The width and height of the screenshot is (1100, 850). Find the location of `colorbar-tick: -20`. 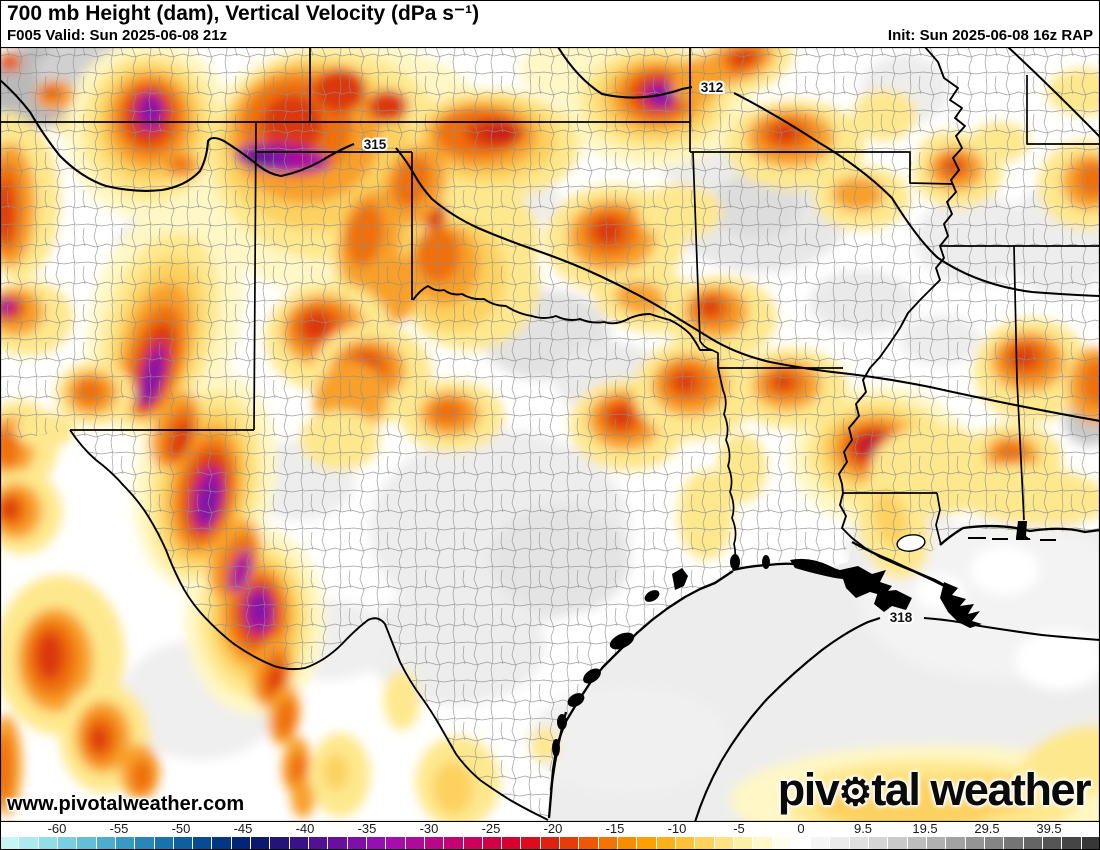

colorbar-tick: -20 is located at coordinates (553, 828).